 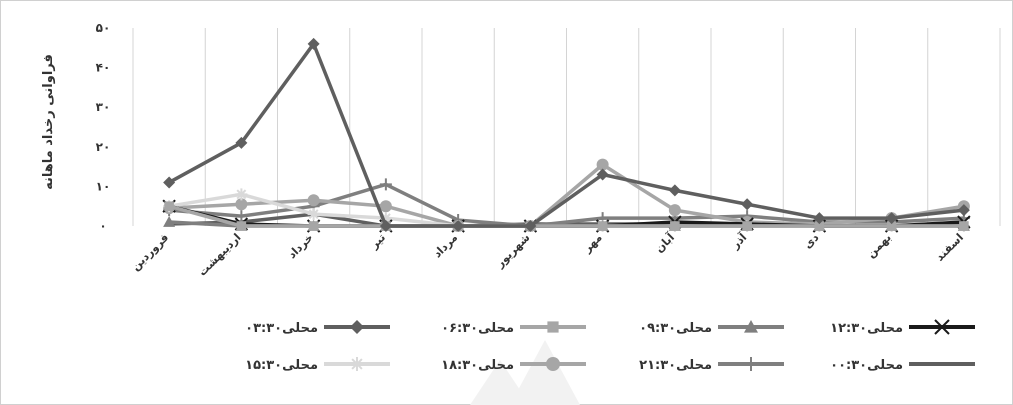 I want to click on legend-label: ۰۹:۳۰محلی, so click(x=675, y=328).